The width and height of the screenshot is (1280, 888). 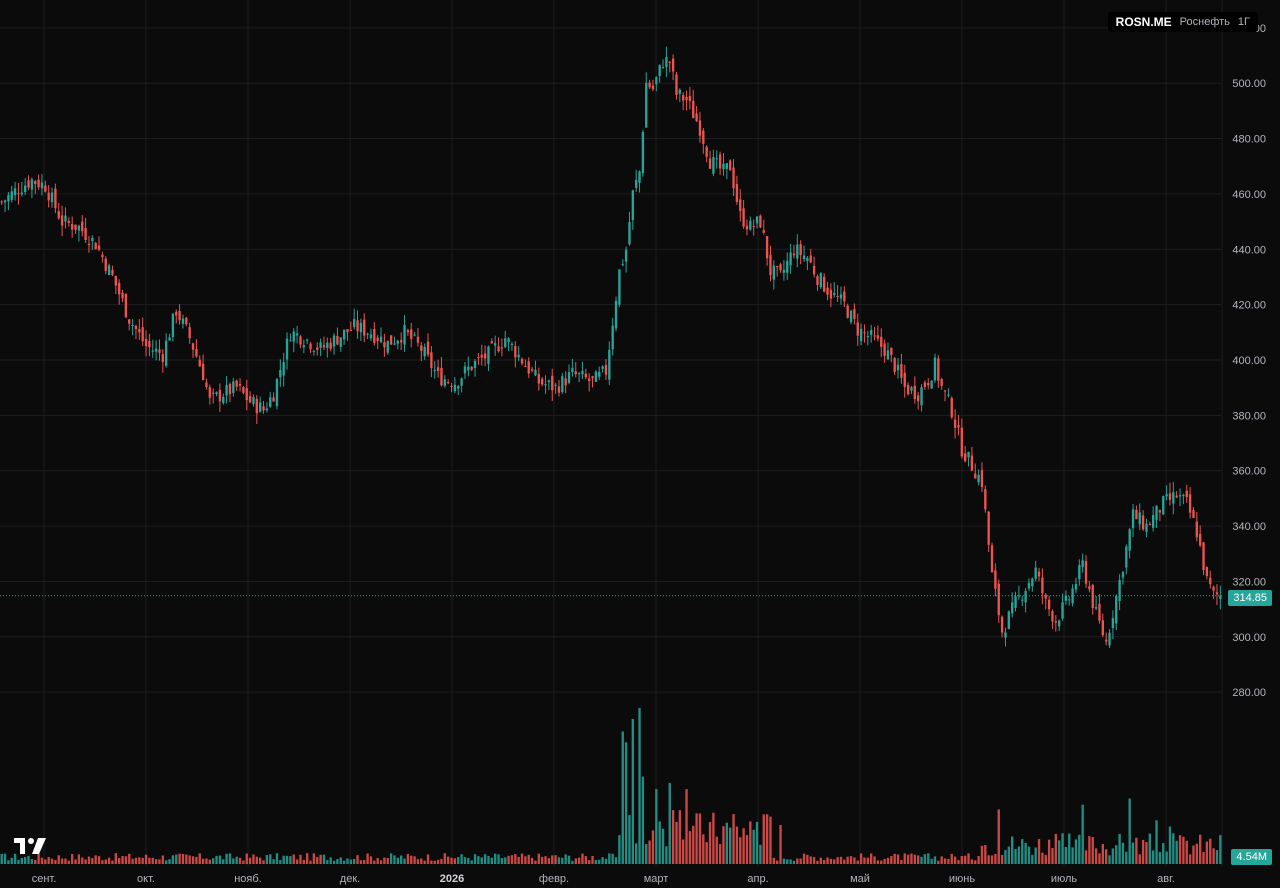 What do you see at coordinates (656, 879) in the screenshot?
I see `x-tick-label: март` at bounding box center [656, 879].